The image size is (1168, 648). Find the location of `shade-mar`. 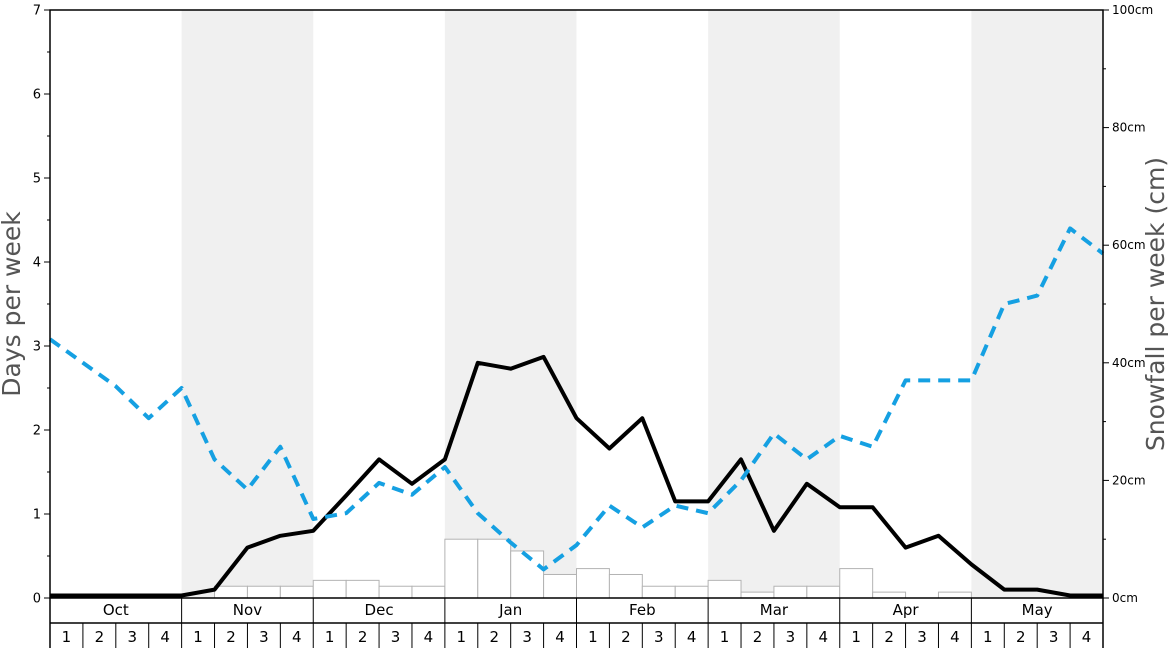

shade-mar is located at coordinates (774, 304).